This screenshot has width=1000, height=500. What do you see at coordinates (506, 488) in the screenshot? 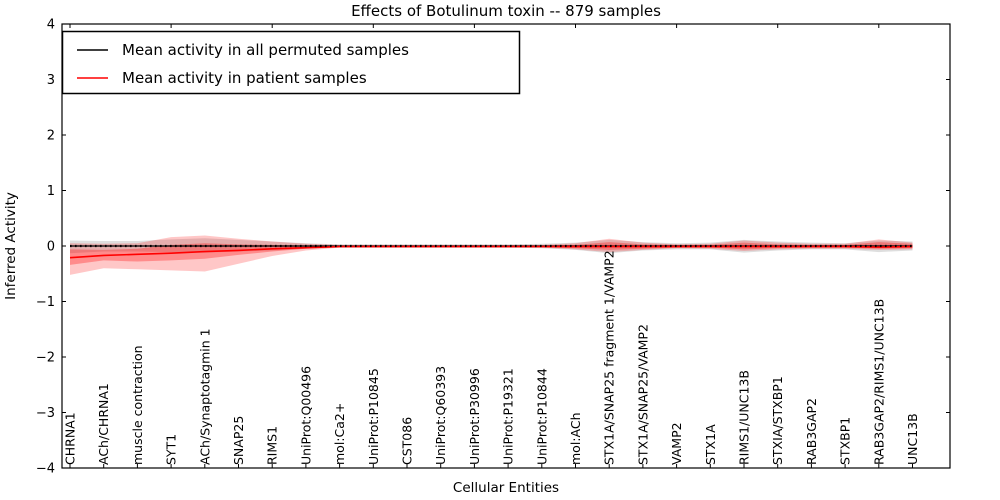
I see `x-axis-label: Cellular Entities` at bounding box center [506, 488].